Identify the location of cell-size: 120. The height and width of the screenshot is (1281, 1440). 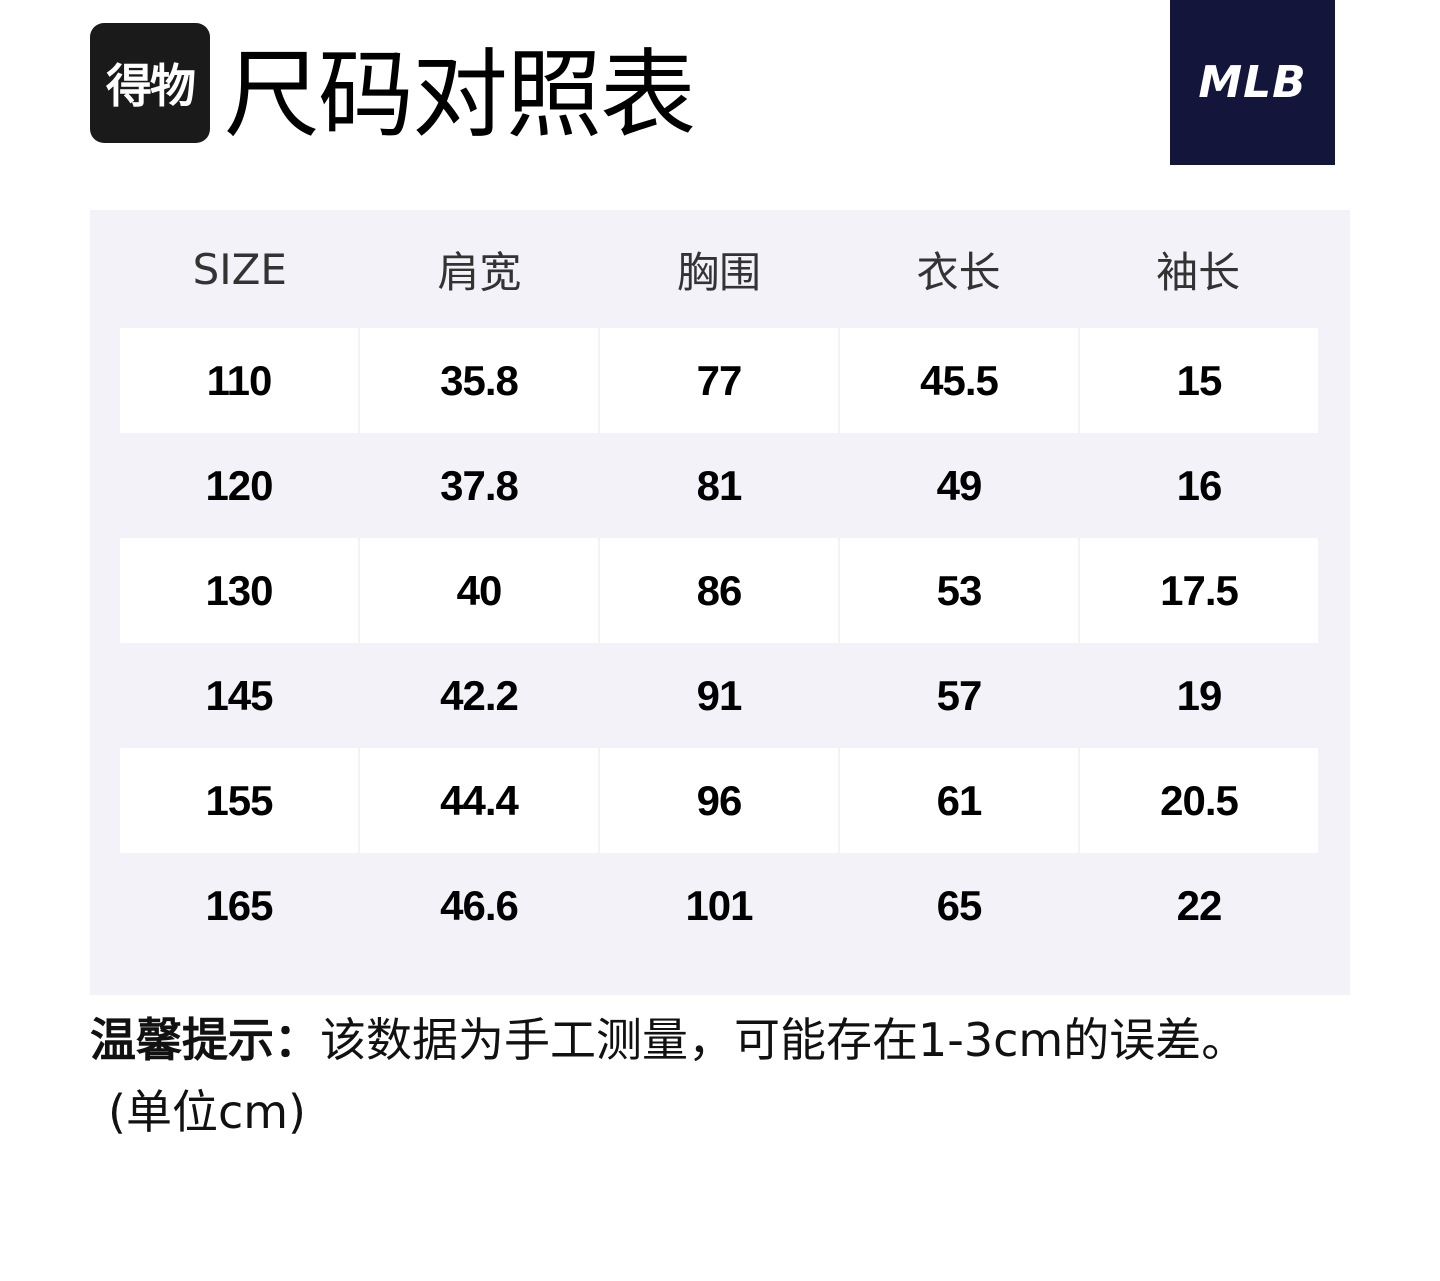
(239, 485).